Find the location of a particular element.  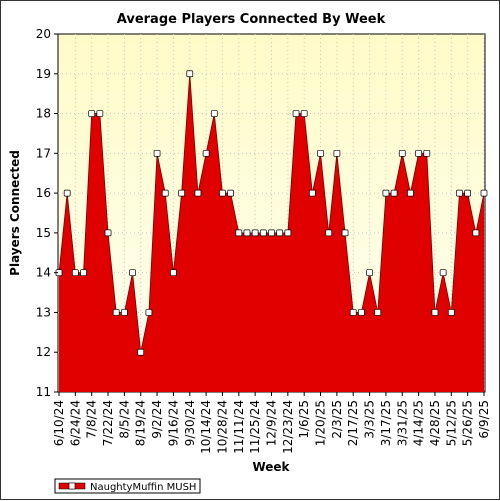

legend: NaughtyMuffin MUSH is located at coordinates (127, 486).